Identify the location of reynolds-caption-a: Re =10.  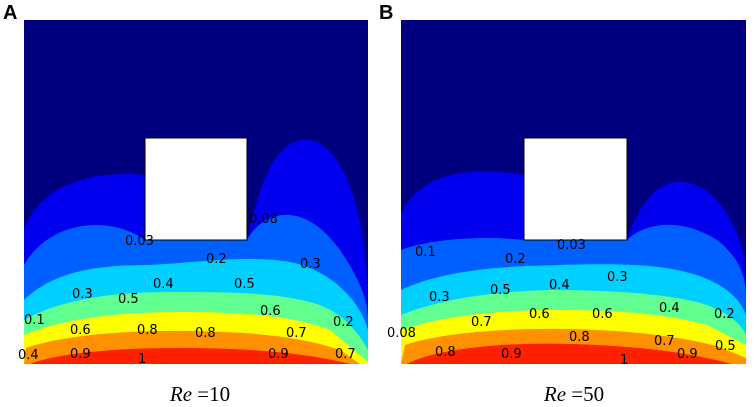
(200, 394).